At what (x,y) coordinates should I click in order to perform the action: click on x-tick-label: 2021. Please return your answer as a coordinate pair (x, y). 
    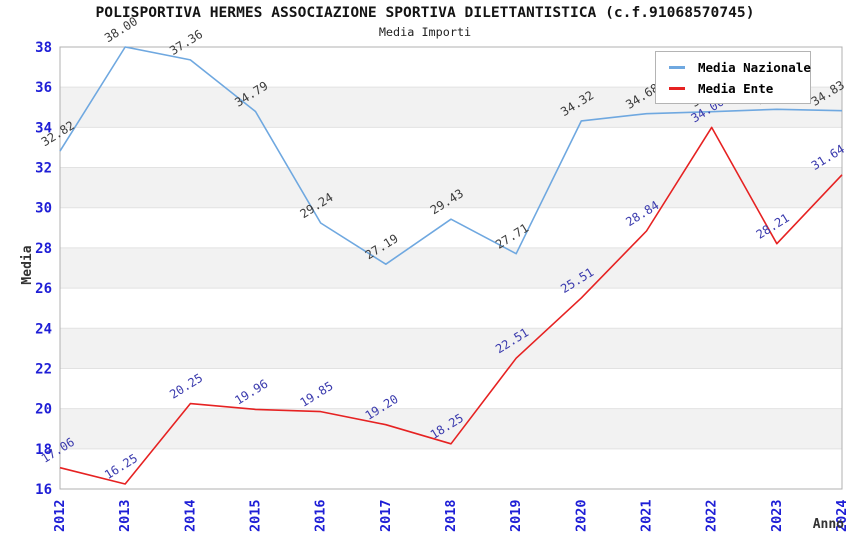
    Looking at the image, I should click on (647, 515).